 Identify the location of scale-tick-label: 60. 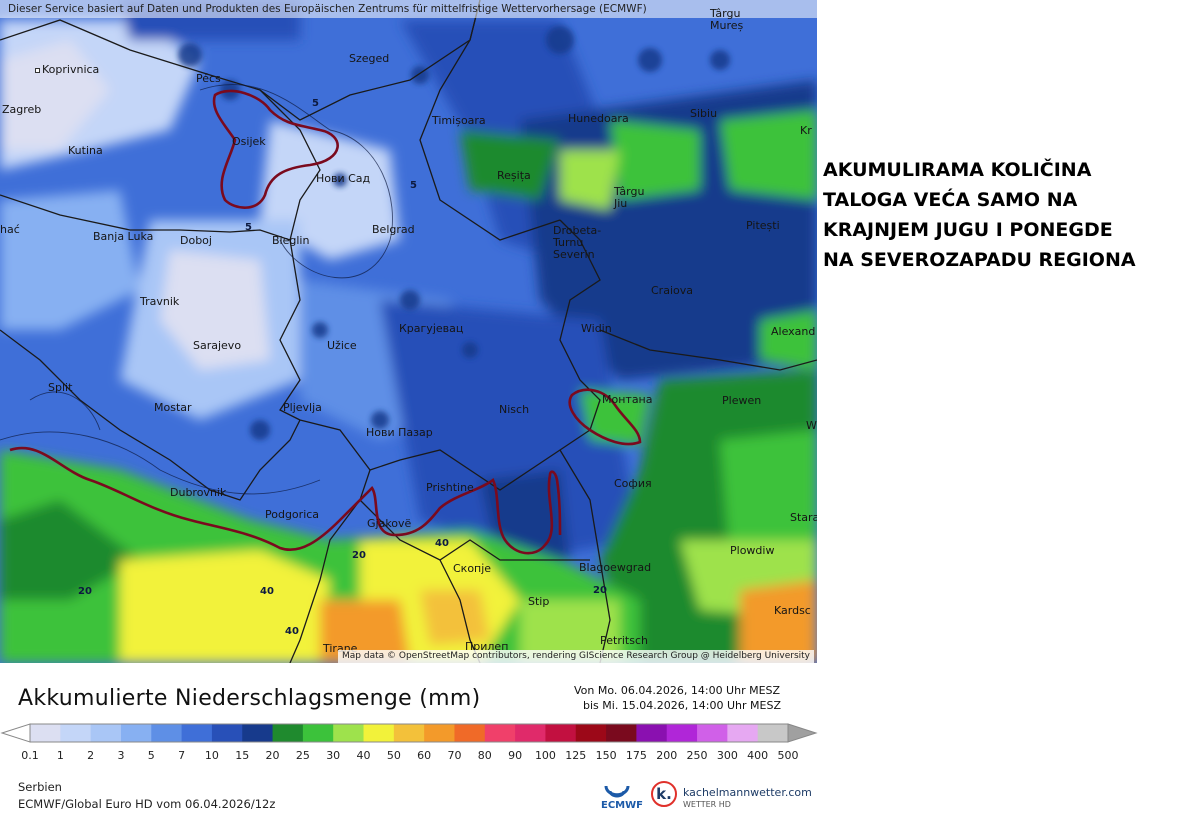
(424, 755).